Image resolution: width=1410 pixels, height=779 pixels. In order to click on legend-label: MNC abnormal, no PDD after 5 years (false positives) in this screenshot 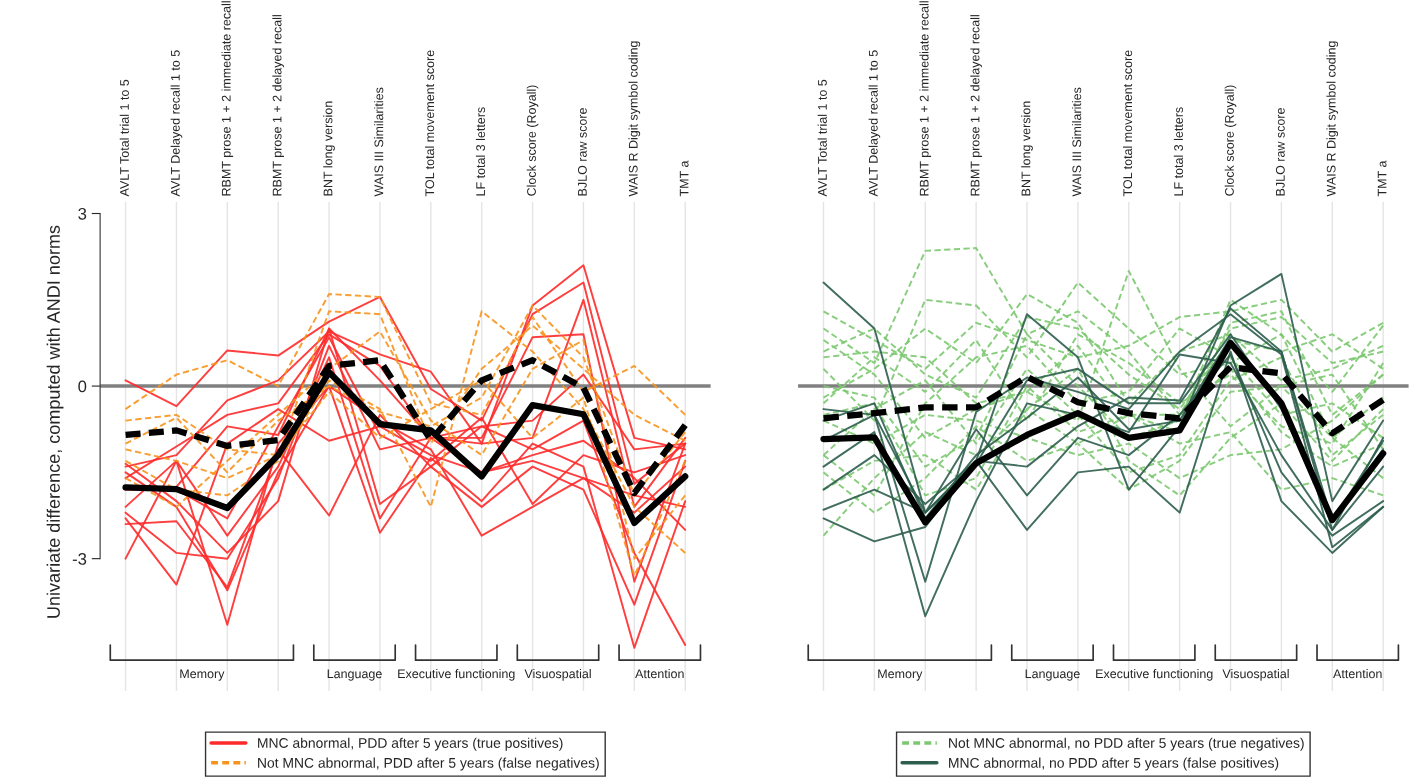, I will do `click(1114, 764)`.